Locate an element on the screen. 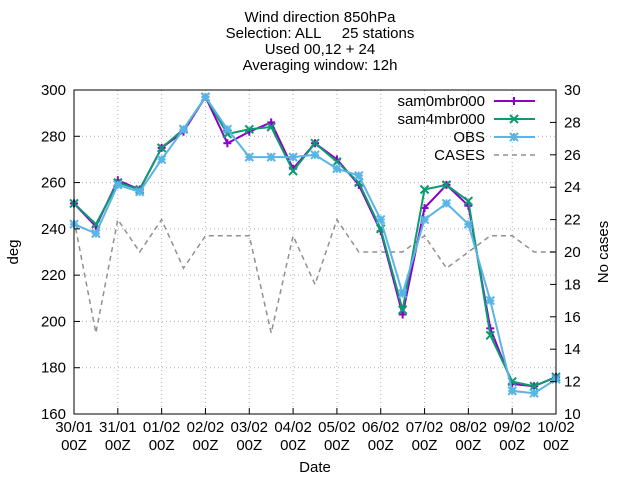  x-tick-label: 06/02 is located at coordinates (381, 427).